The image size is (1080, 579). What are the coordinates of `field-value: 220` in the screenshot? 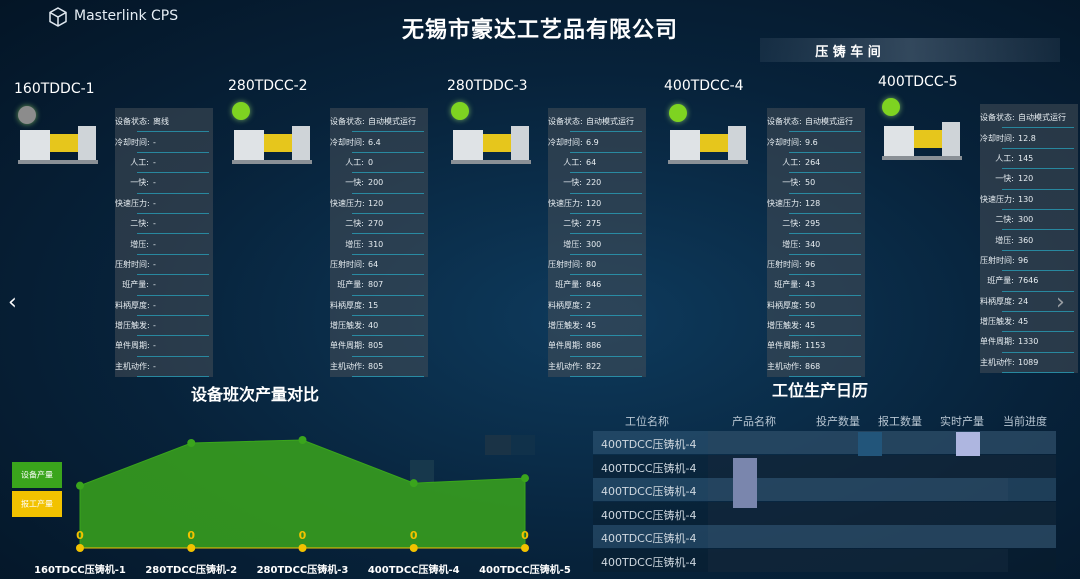 It's located at (594, 183).